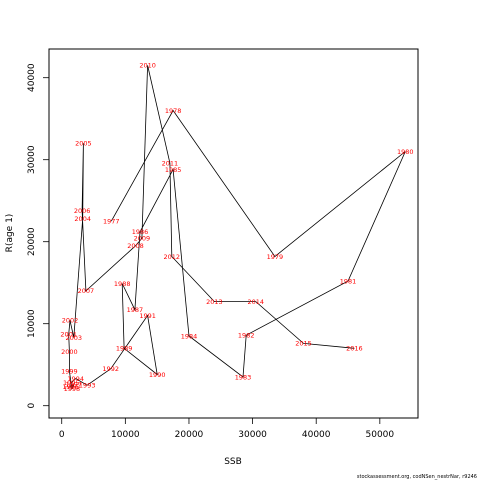 The image size is (480, 480). I want to click on point-label-2000: 2000, so click(69, 352).